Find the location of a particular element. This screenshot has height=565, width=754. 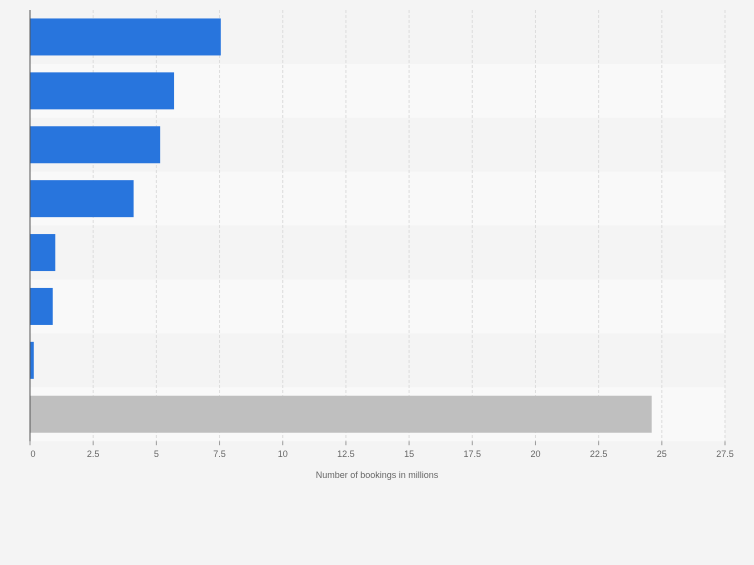

x-tick-label: 2.5 is located at coordinates (93, 454).